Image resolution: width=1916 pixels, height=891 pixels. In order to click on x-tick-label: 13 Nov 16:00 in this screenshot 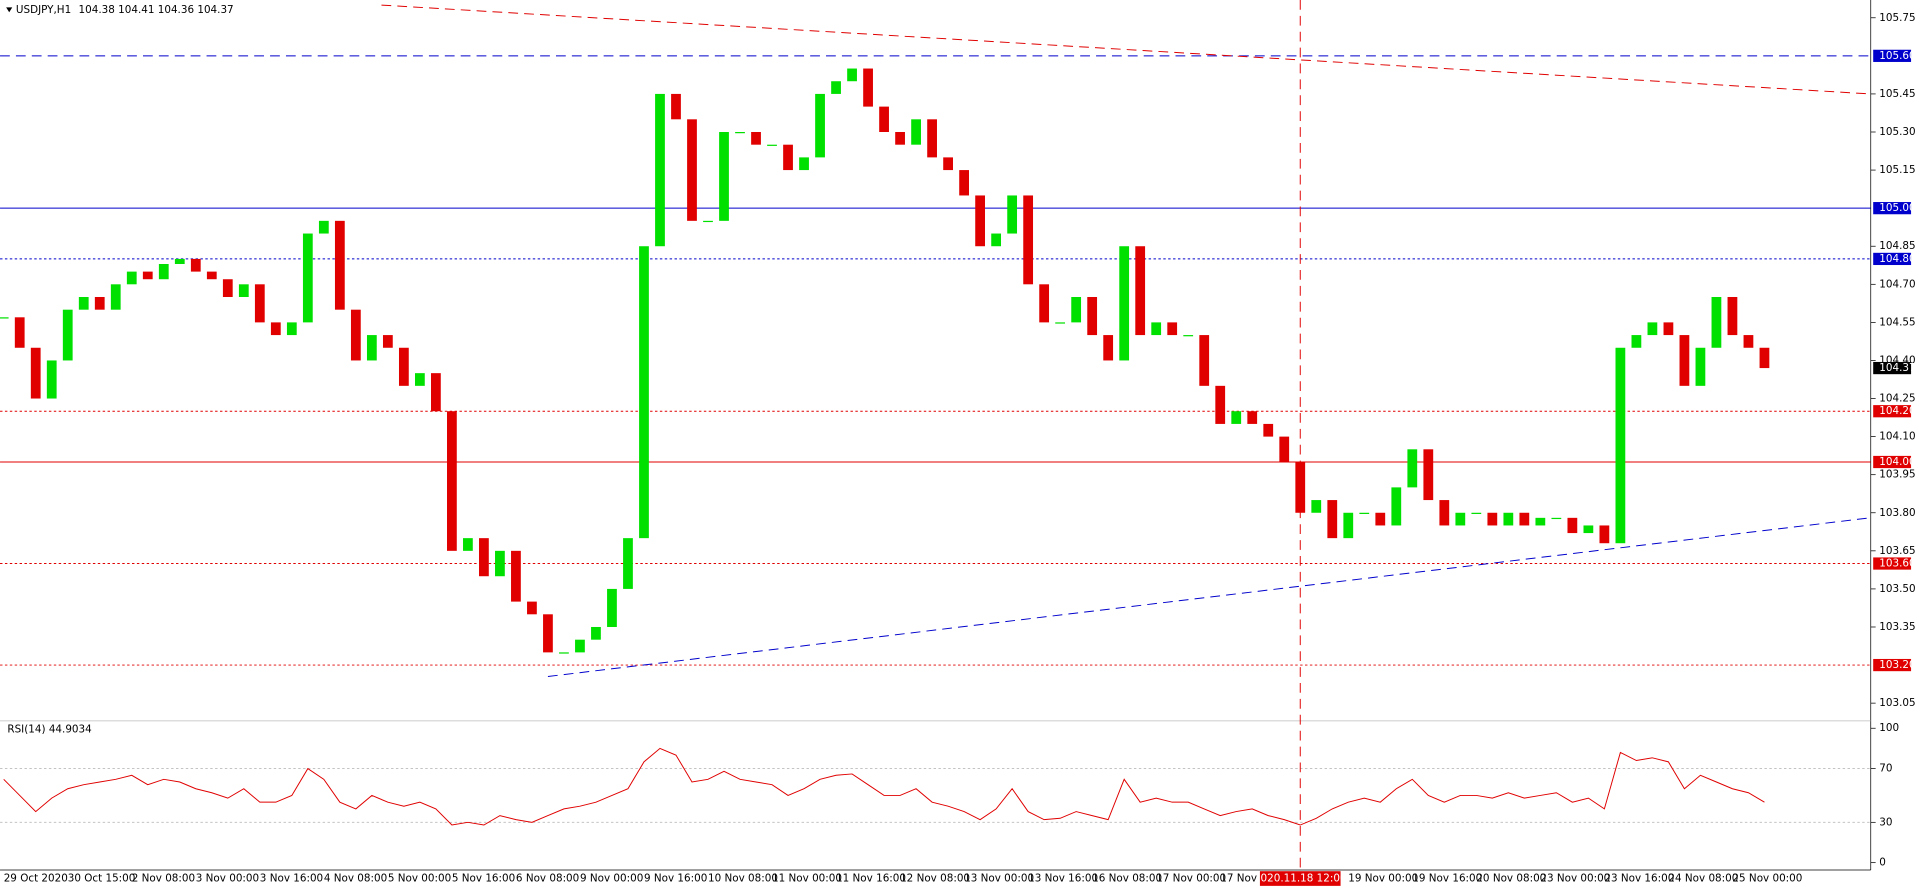, I will do `click(1063, 879)`.